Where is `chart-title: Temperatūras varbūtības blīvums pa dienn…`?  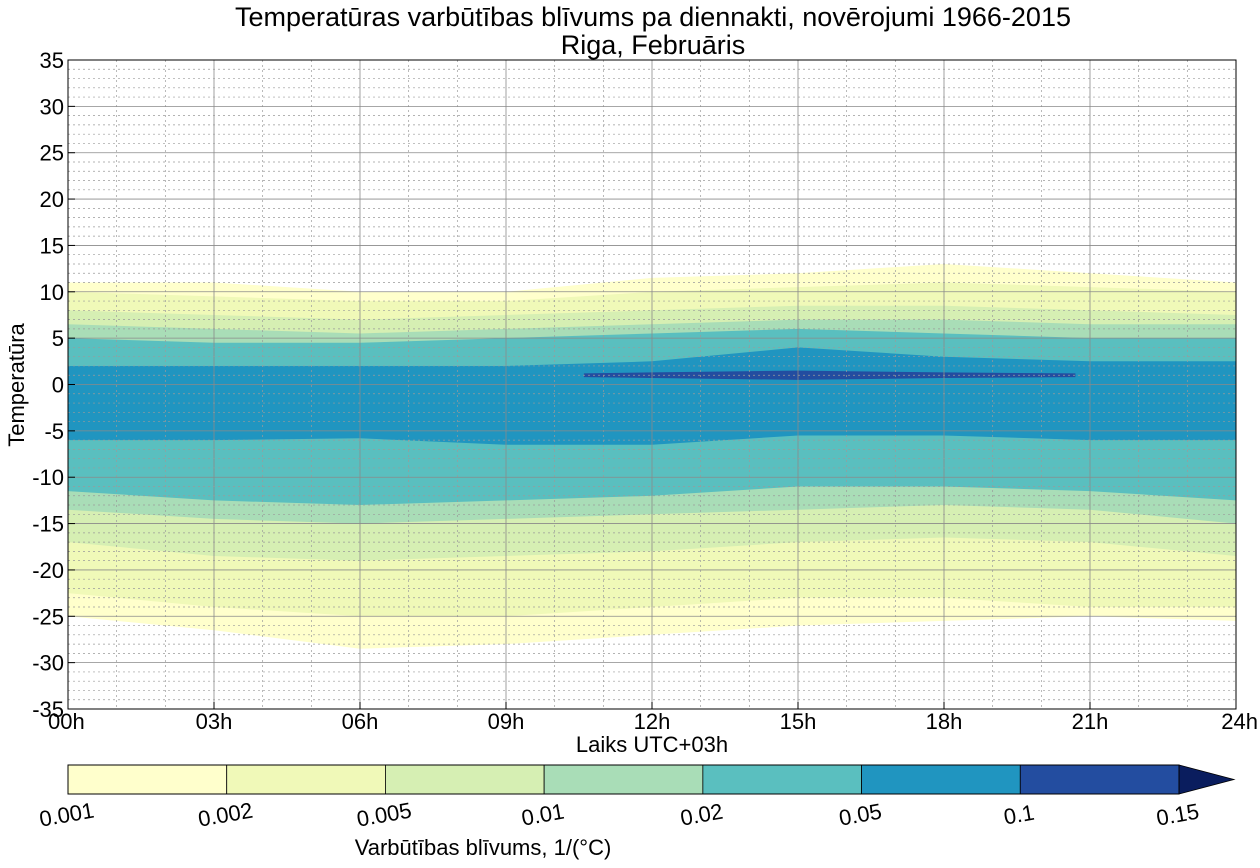
chart-title: Temperatūras varbūtības blīvums pa dienn… is located at coordinates (653, 17).